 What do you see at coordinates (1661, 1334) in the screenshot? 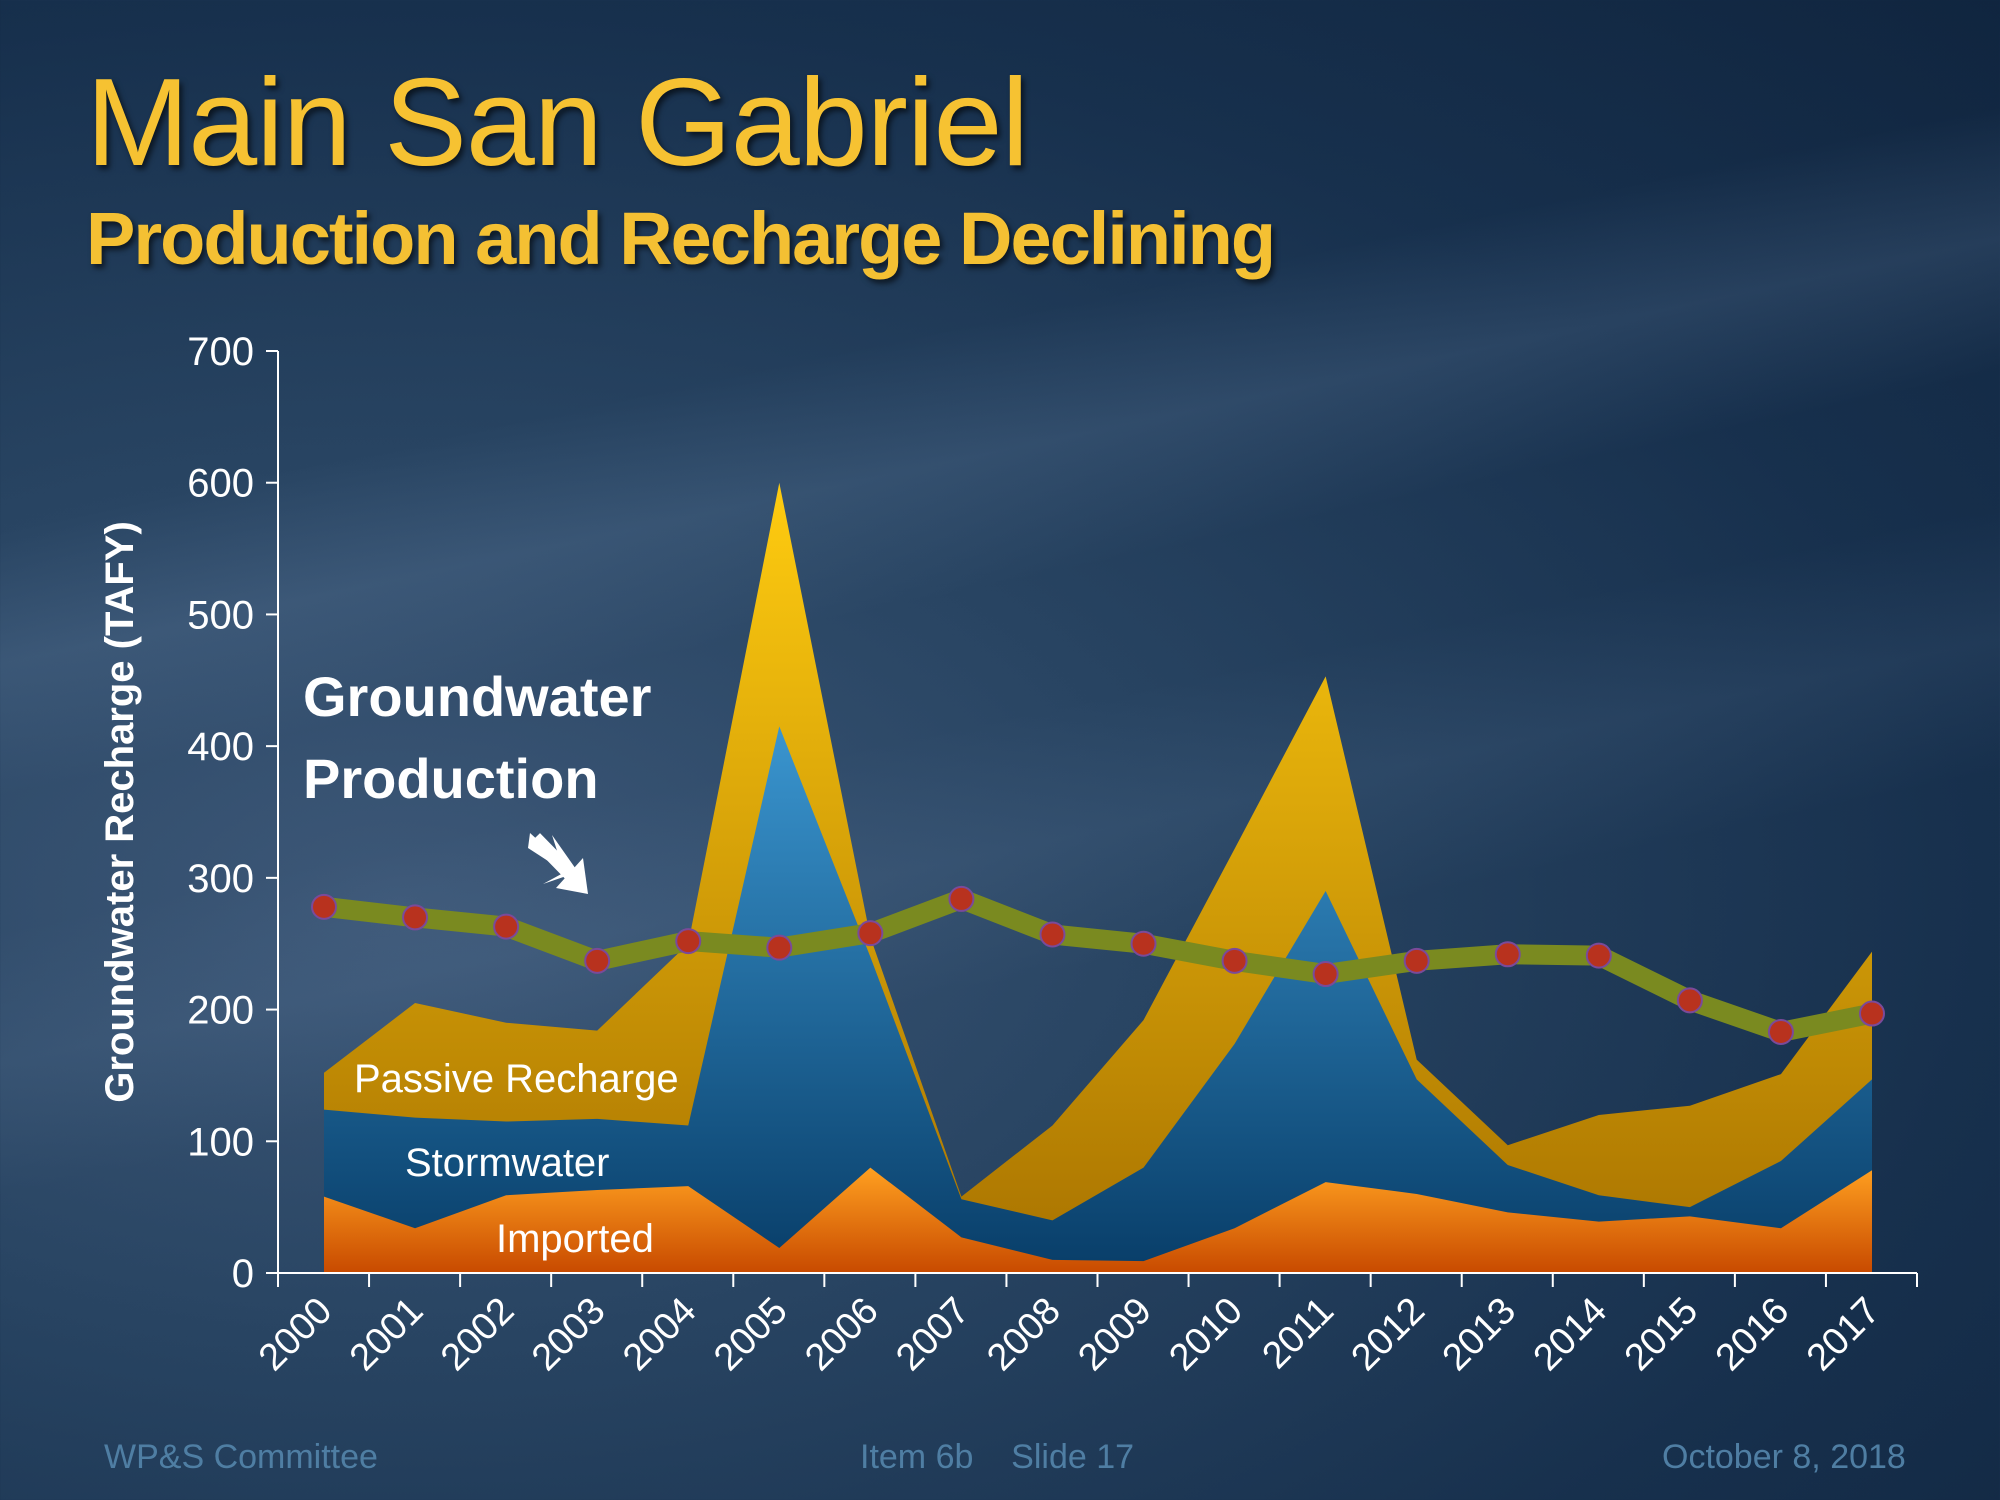
I see `x-tick-label: 2015` at bounding box center [1661, 1334].